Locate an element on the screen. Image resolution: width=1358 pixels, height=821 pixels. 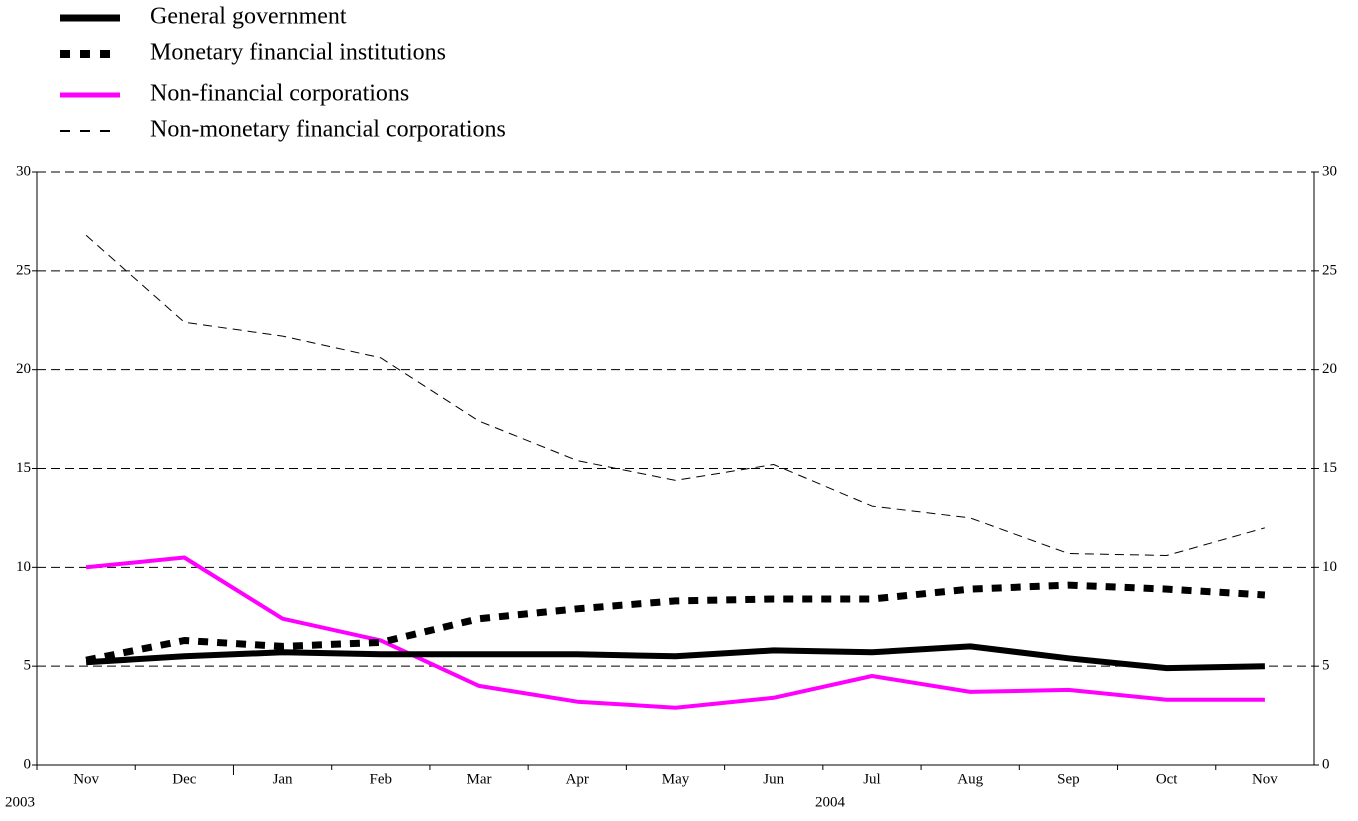
y2-tick-label: 0 is located at coordinates (1326, 764).